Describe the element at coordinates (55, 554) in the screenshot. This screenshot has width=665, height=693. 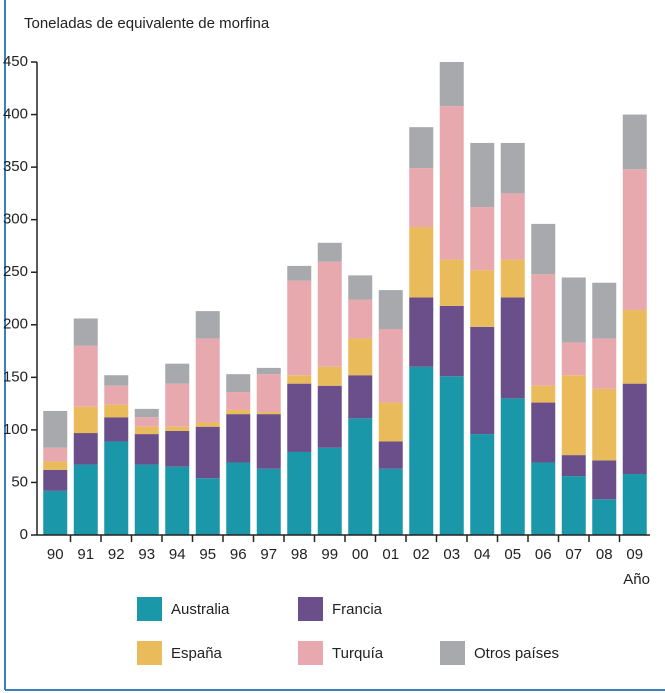
I see `x-tick-label: 90` at that location.